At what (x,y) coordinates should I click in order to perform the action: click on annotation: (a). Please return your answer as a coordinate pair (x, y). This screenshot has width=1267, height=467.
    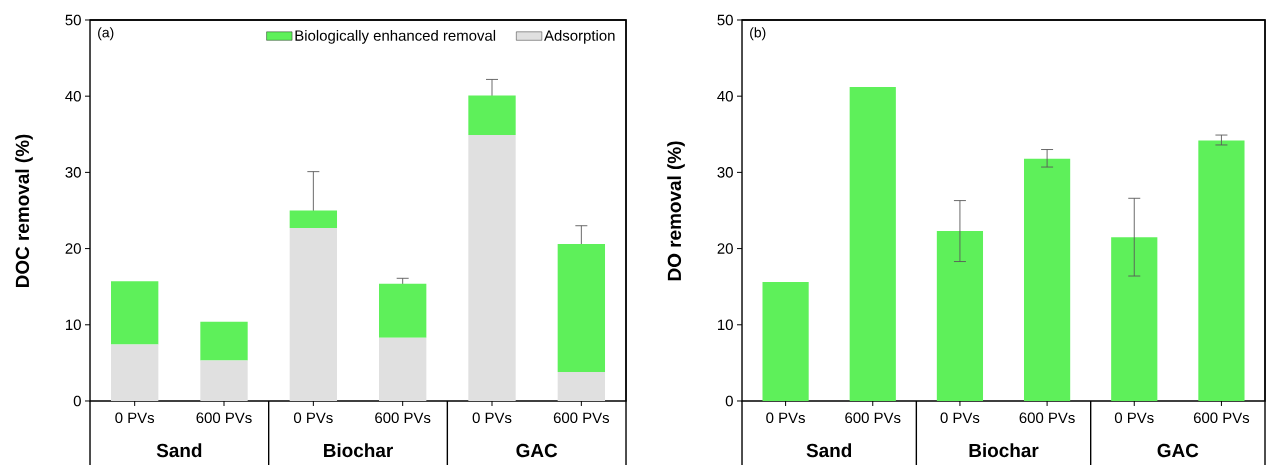
    Looking at the image, I should click on (106, 34).